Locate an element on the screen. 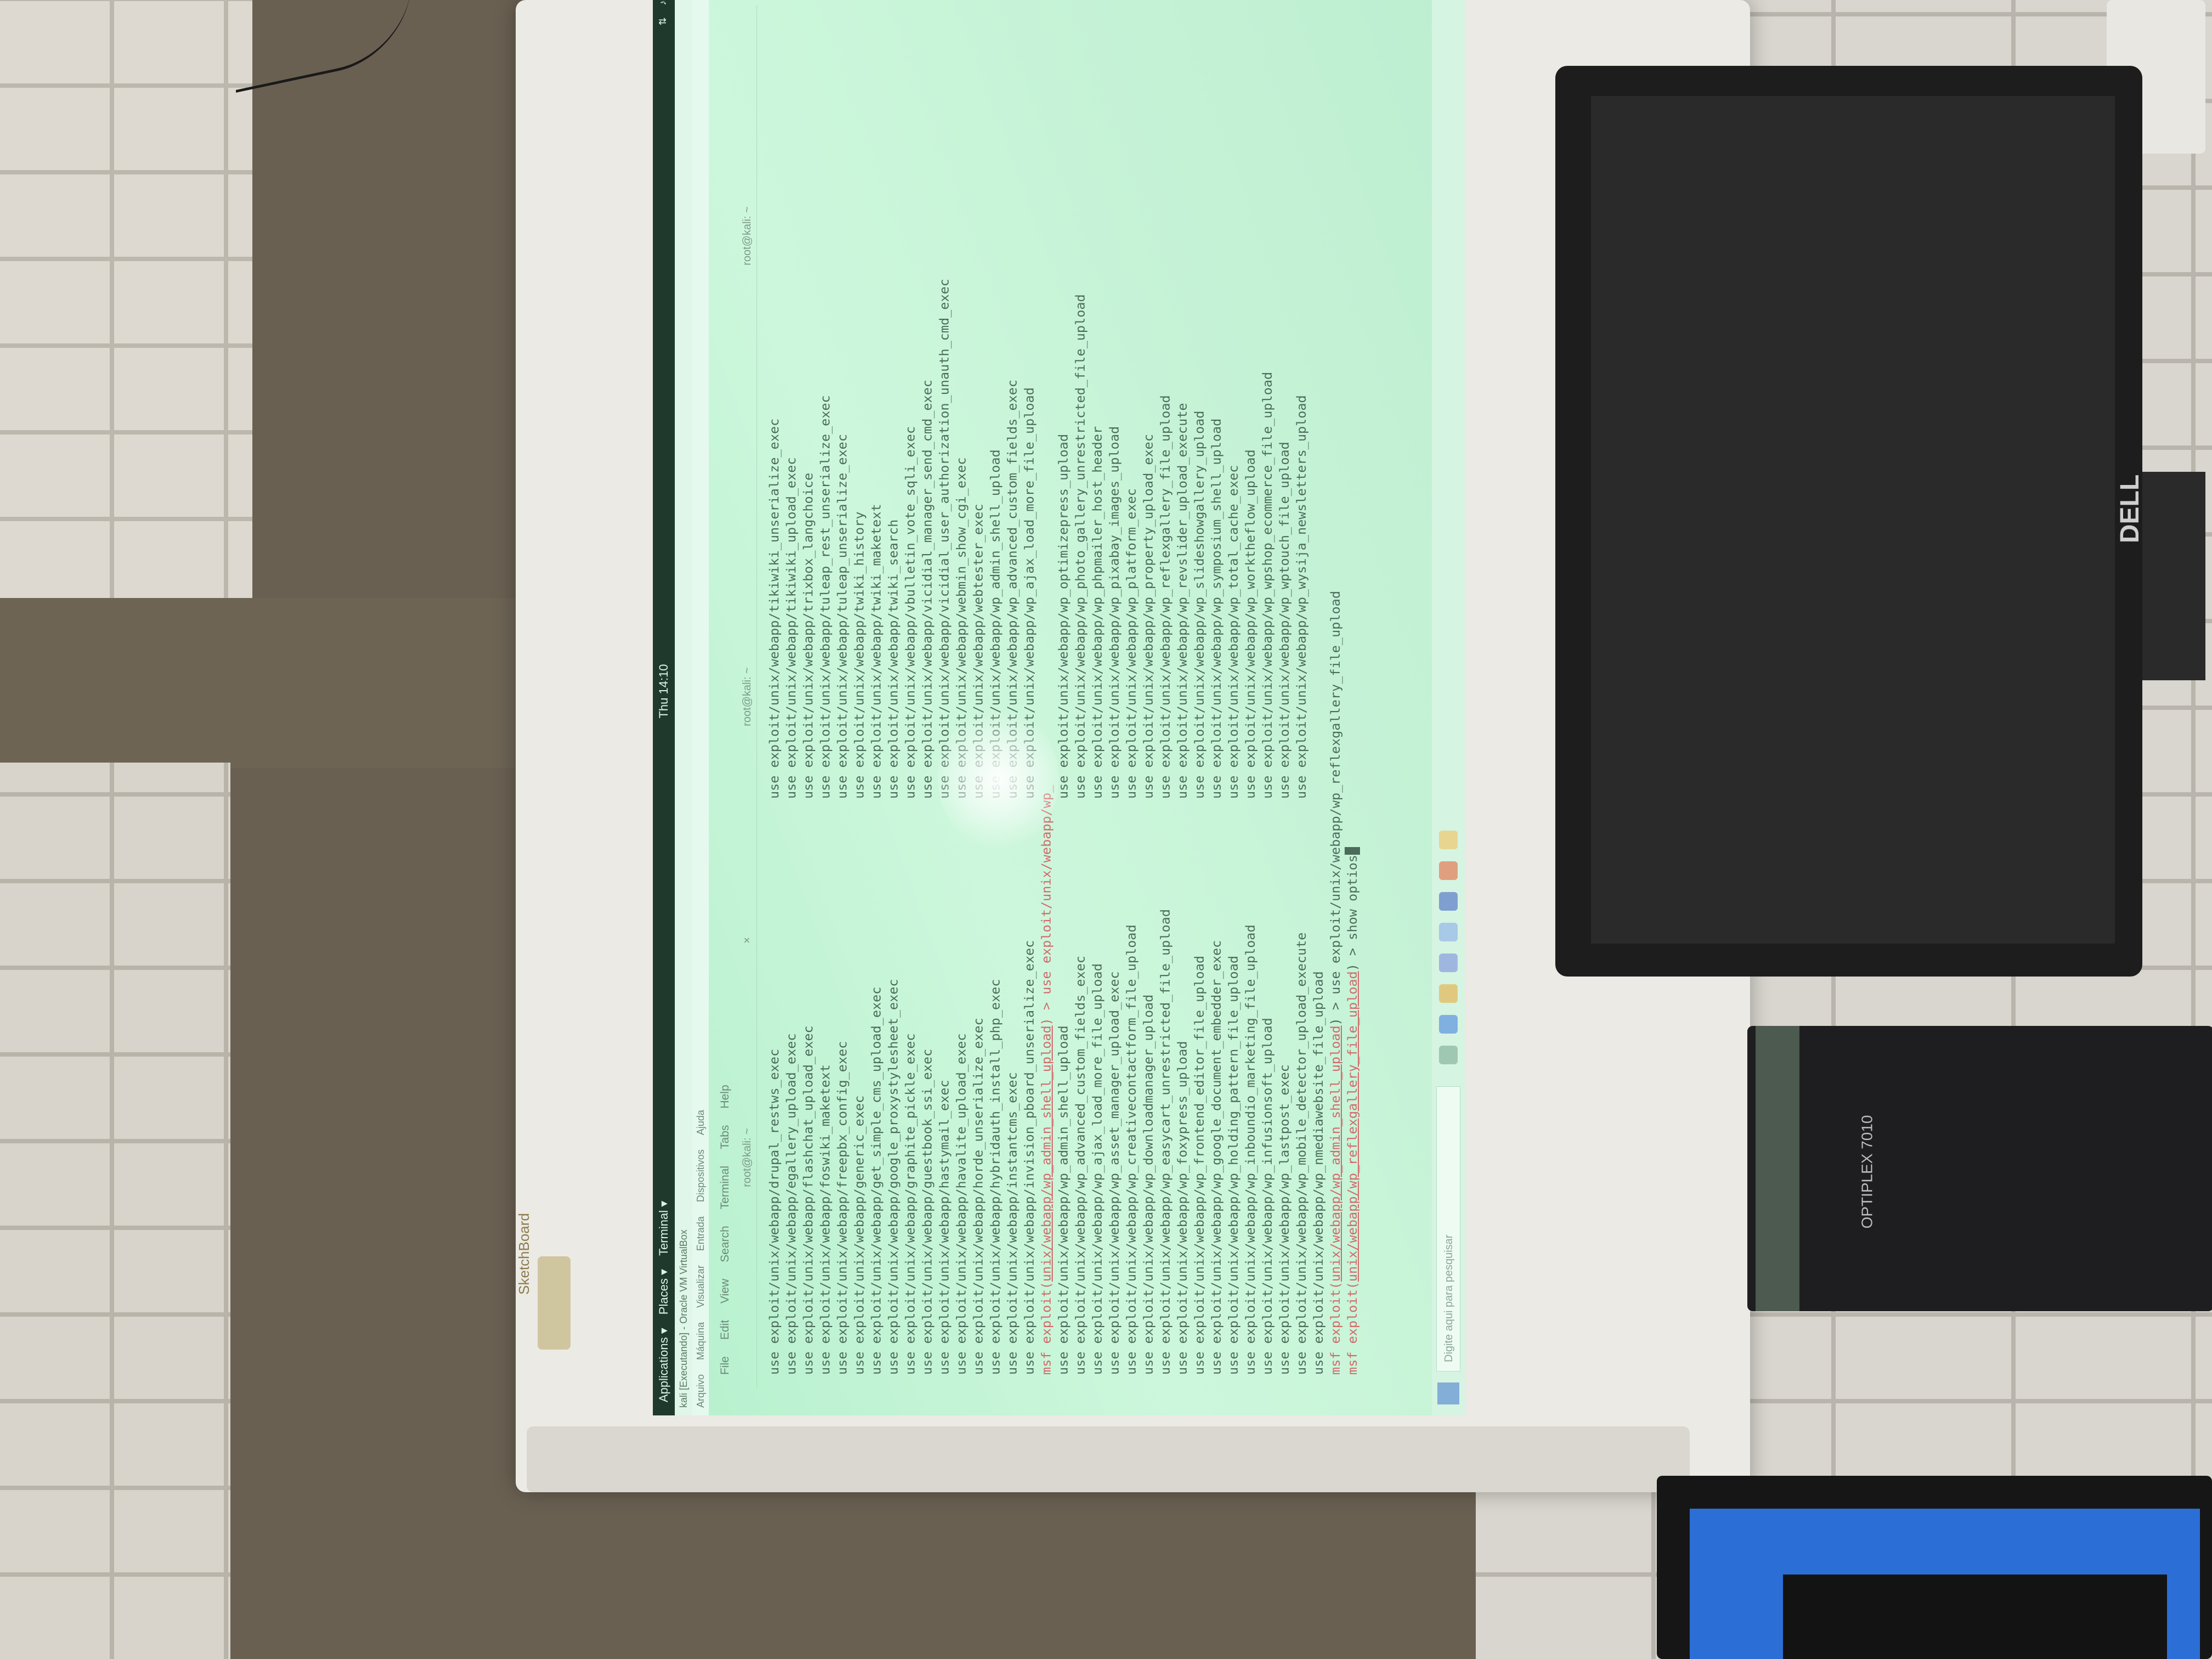 This screenshot has height=1659, width=2212. prompt-command: ) > show optios is located at coordinates (1352, 914).